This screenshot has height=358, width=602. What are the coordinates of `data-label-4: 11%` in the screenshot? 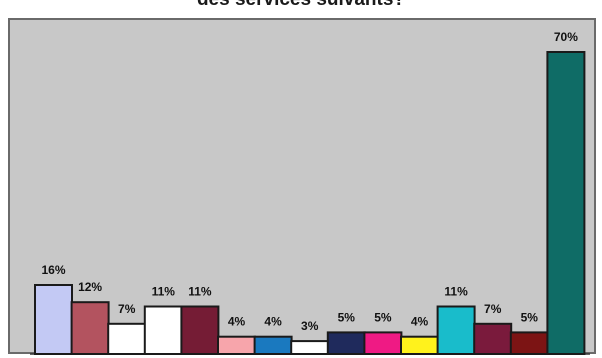 It's located at (164, 292).